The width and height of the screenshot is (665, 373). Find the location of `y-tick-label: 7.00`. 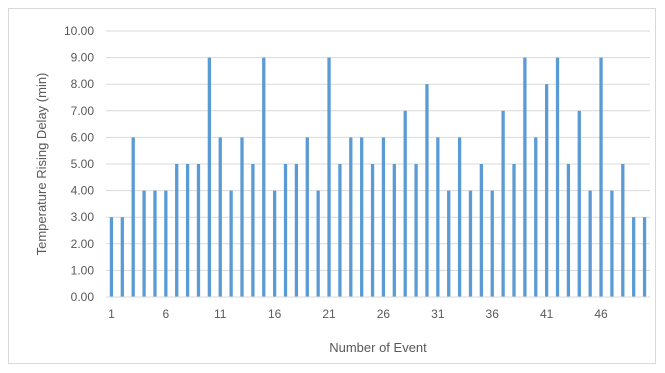

y-tick-label: 7.00 is located at coordinates (83, 111).